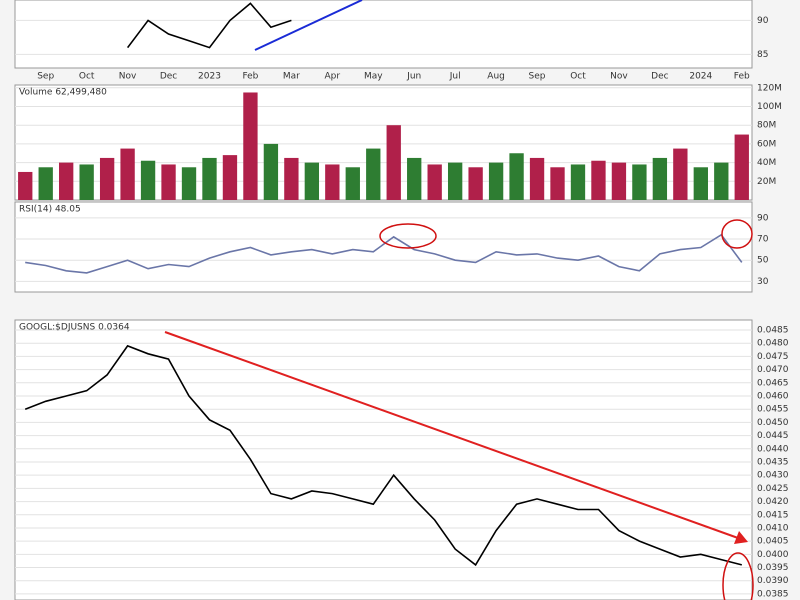  What do you see at coordinates (773, 397) in the screenshot?
I see `y-tick-label: 0.0460` at bounding box center [773, 397].